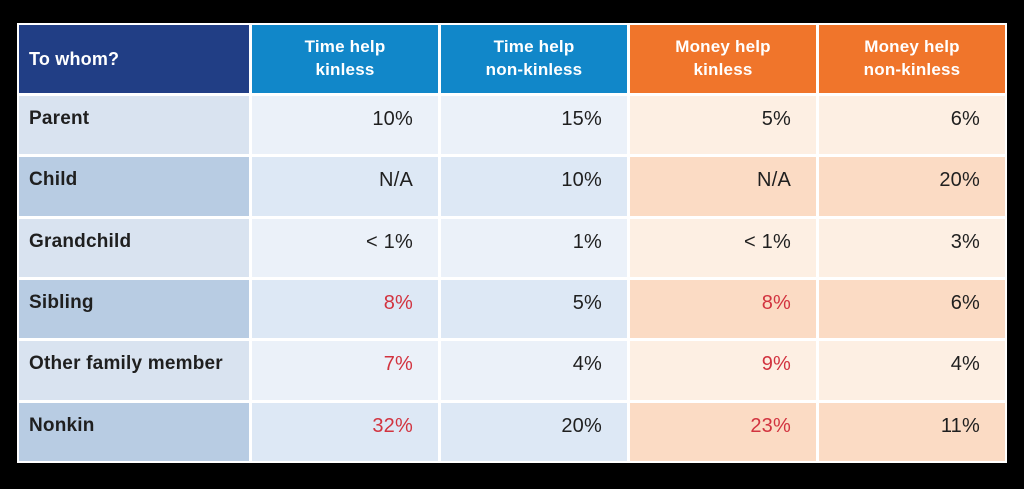 This screenshot has height=489, width=1024. I want to click on cell-sibling-time-kinless: 8%, so click(345, 309).